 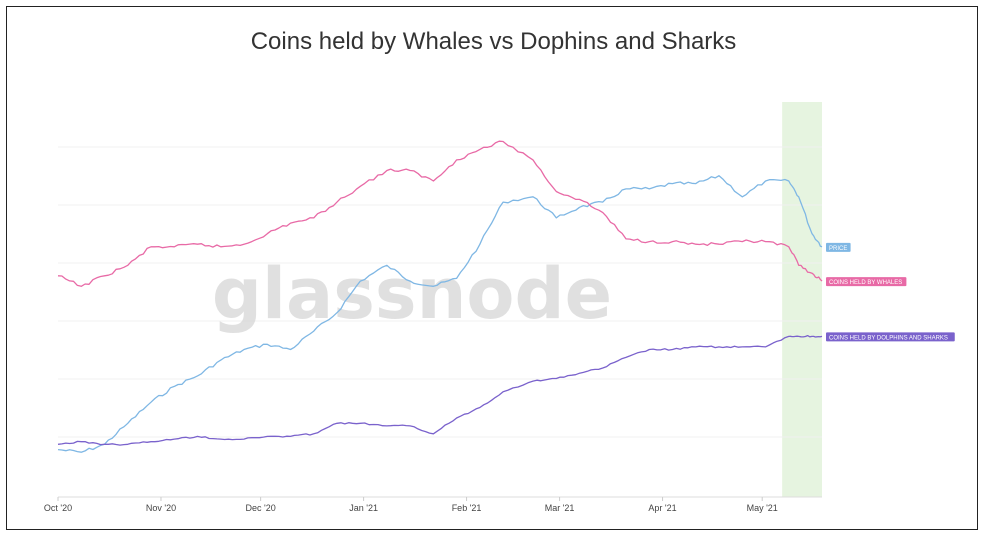 I want to click on series-label-coins-held-by-whales: COINS HELD BY WHALES, so click(x=866, y=282).